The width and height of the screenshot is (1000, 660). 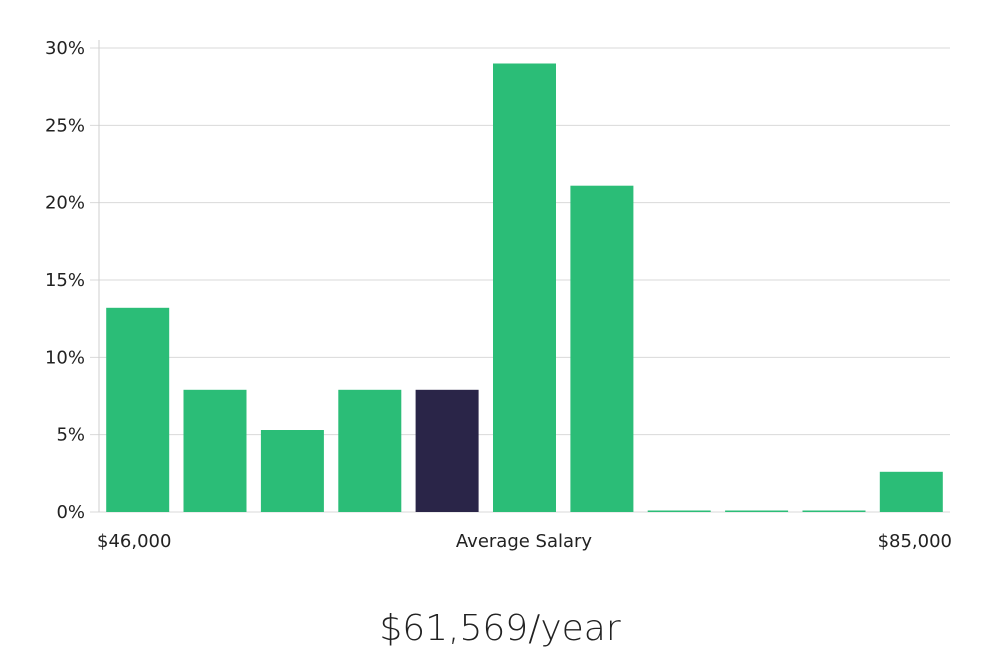 What do you see at coordinates (500, 628) in the screenshot?
I see `average-salary-value: $61,569/year` at bounding box center [500, 628].